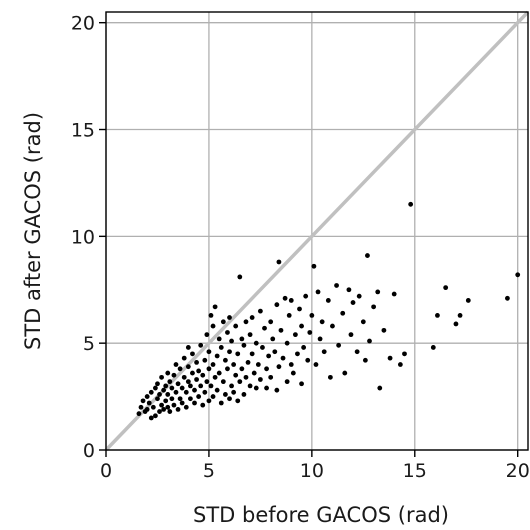 The height and width of the screenshot is (530, 530). Describe the element at coordinates (83, 131) in the screenshot. I see `y-tick-label: 15` at that location.